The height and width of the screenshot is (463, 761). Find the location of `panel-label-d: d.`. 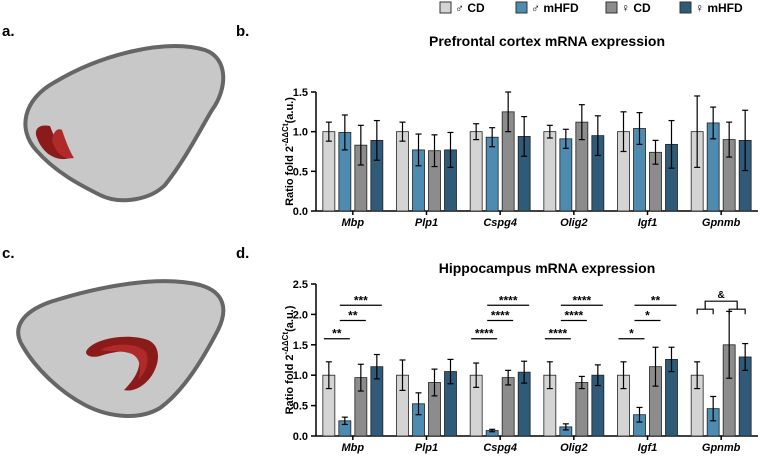

panel-label-d: d. is located at coordinates (242, 253).